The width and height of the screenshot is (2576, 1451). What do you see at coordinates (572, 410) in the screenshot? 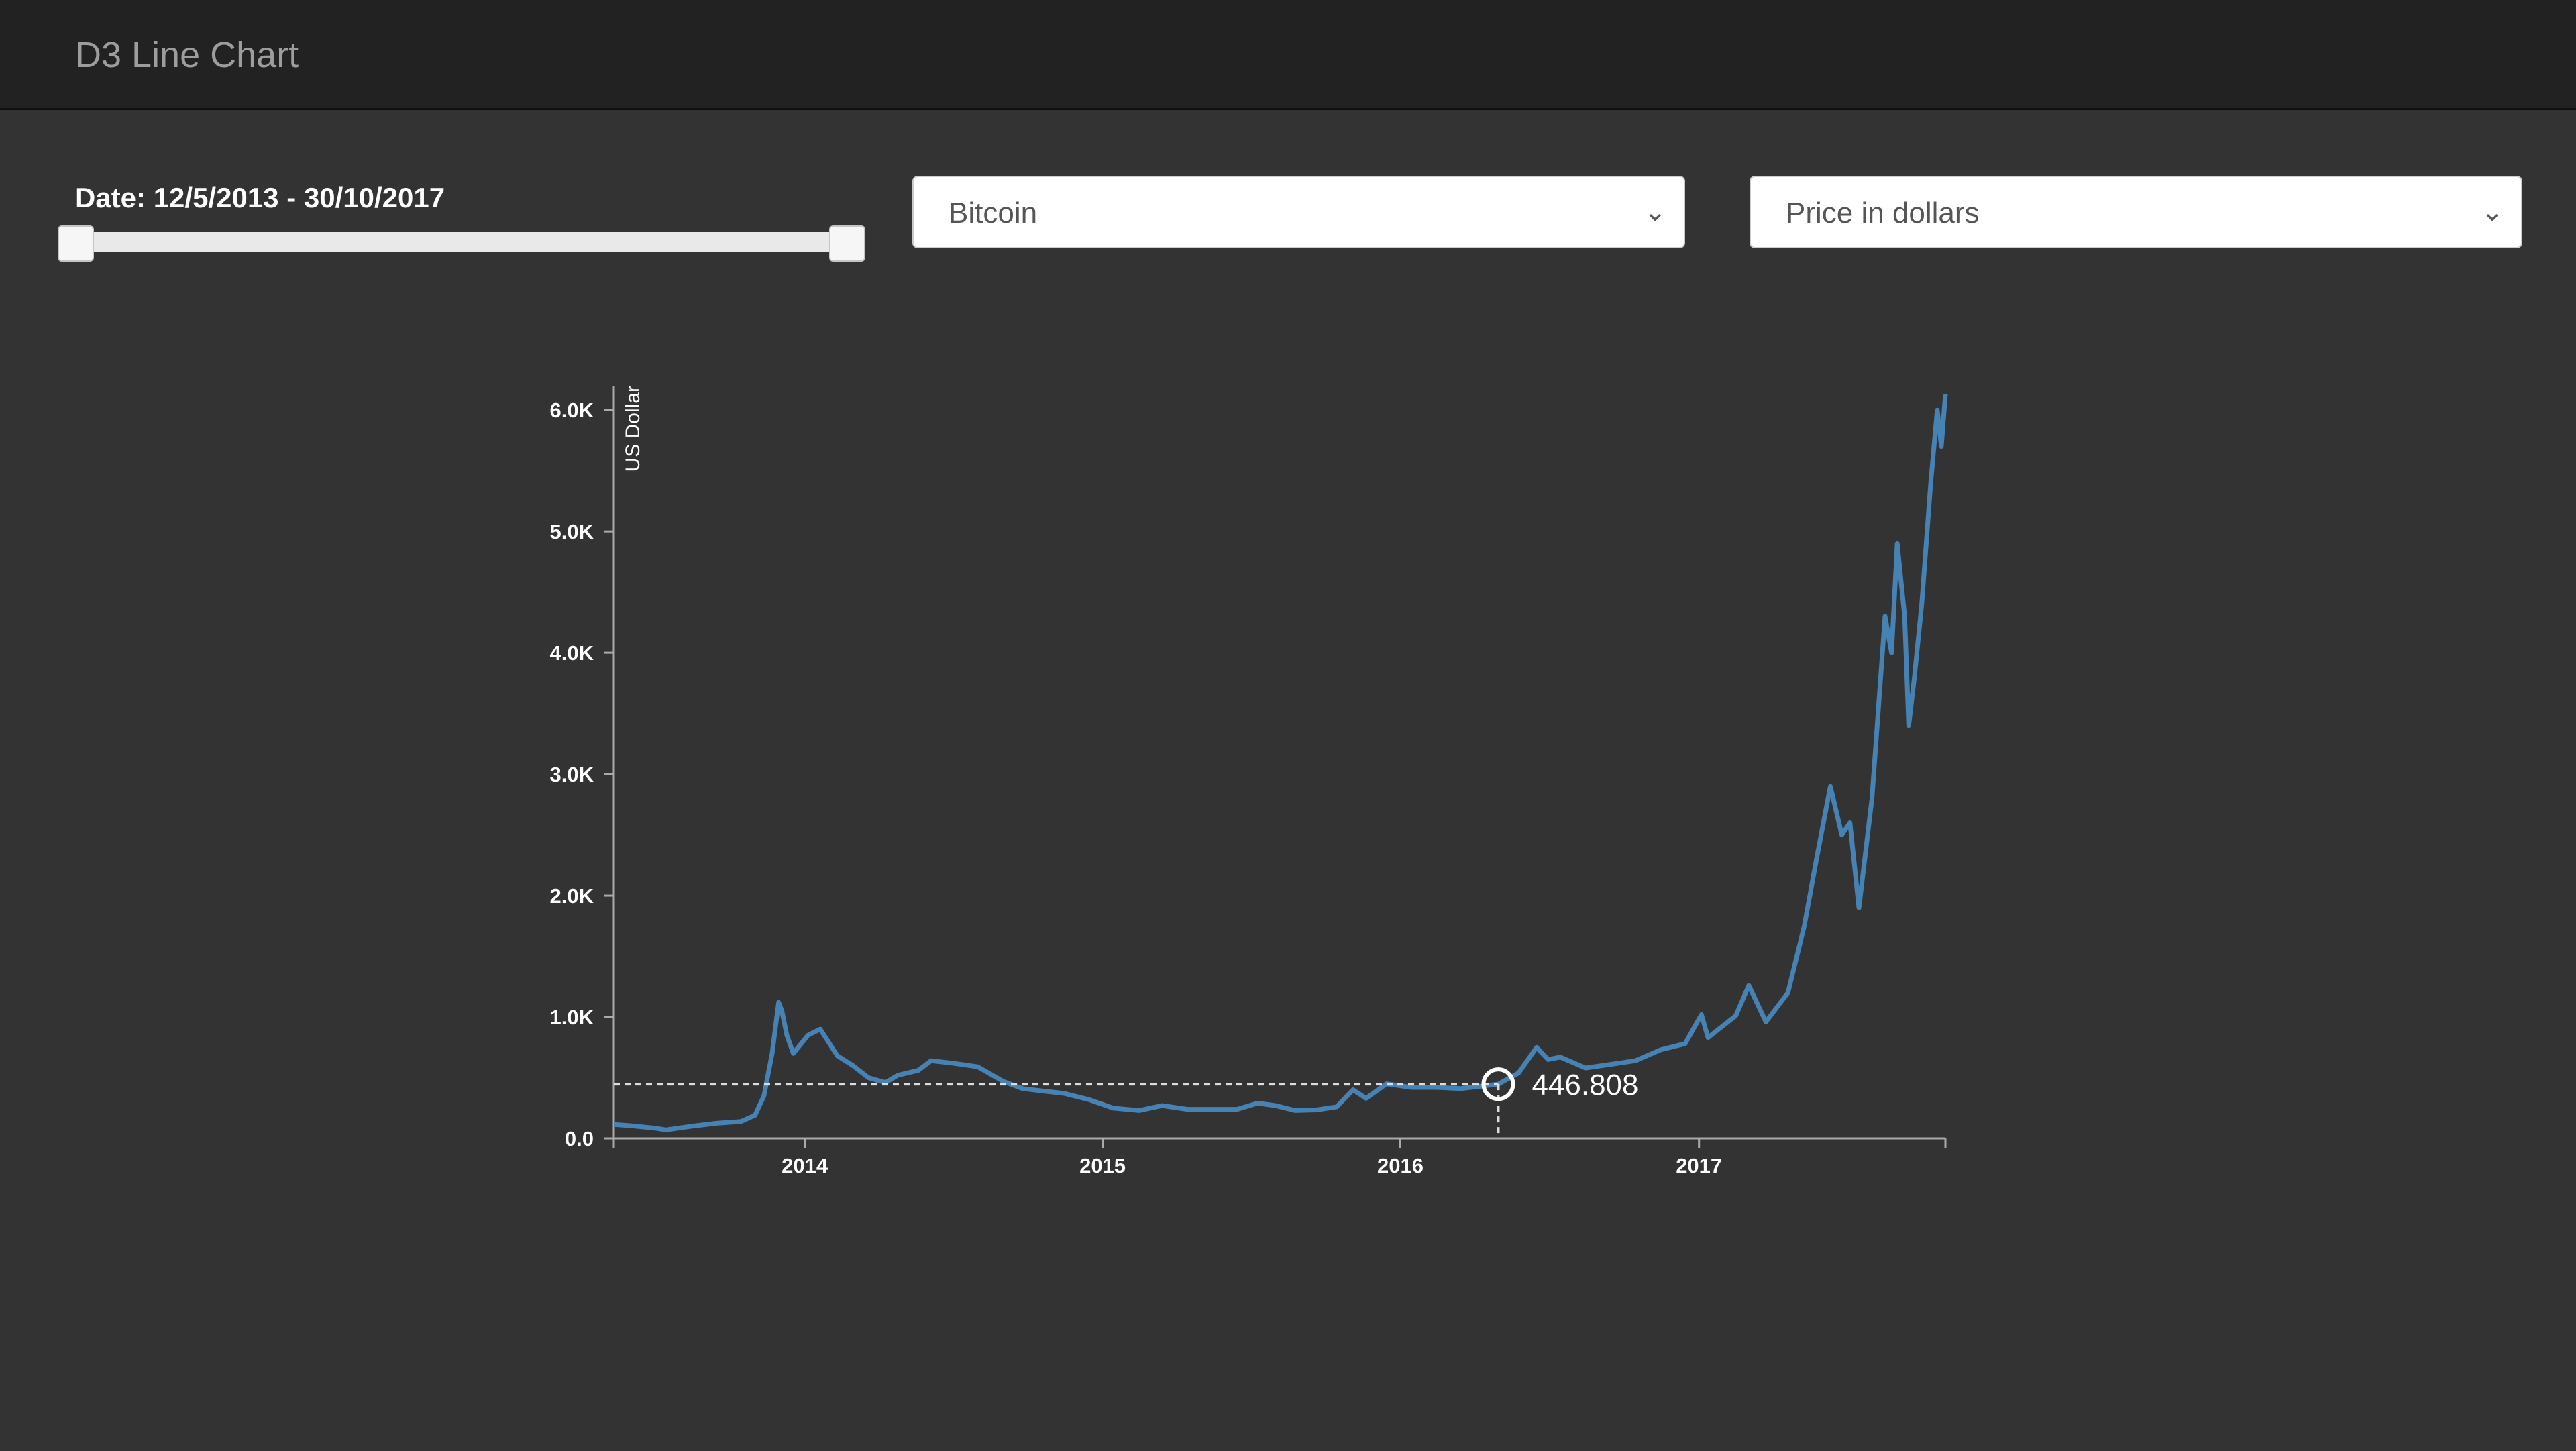
I see `y-tick-label: 6.0K` at bounding box center [572, 410].